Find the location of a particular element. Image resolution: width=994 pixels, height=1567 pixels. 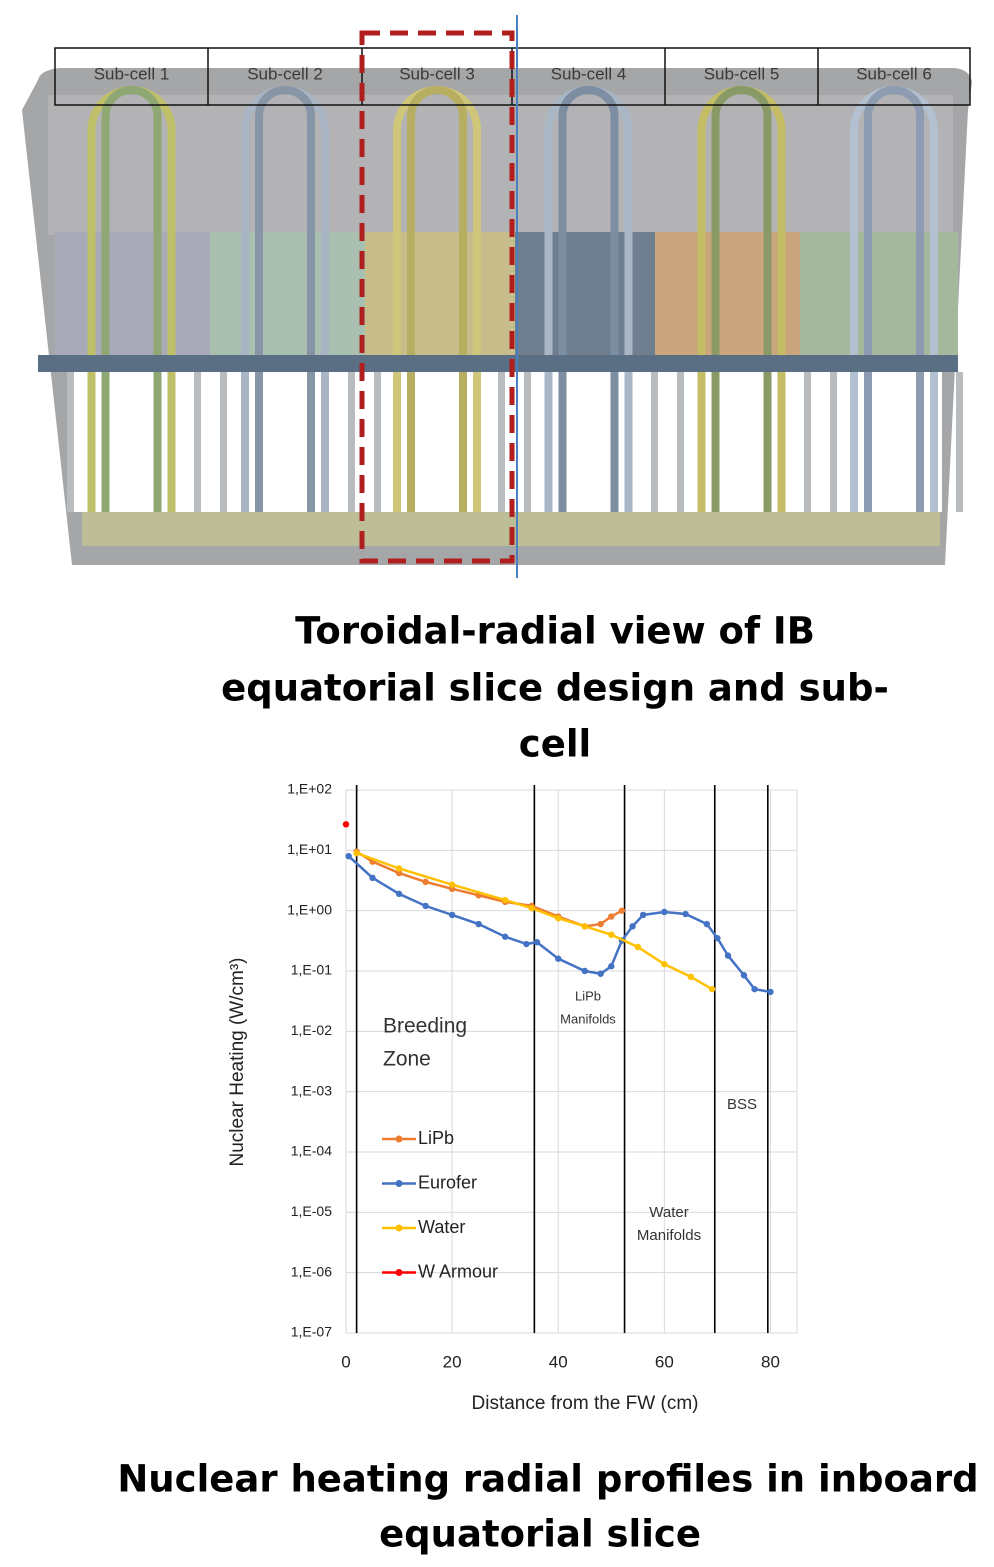

x-tick-label: 40 is located at coordinates (558, 1361).